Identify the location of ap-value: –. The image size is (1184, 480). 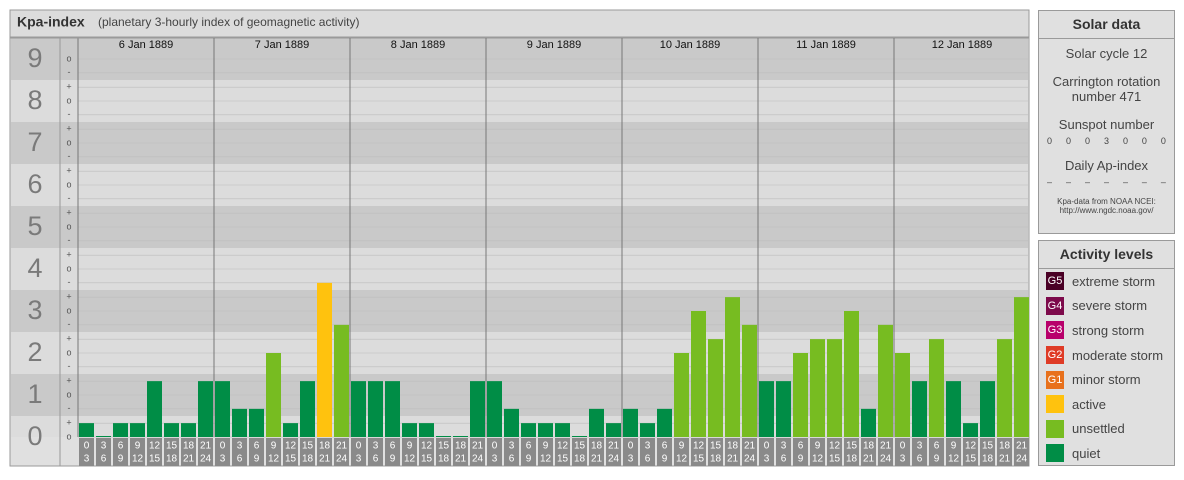
(1163, 182).